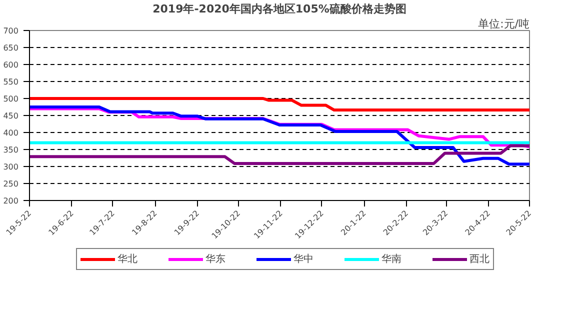 The image size is (576, 327). What do you see at coordinates (216, 259) in the screenshot?
I see `legend-label: 华东` at bounding box center [216, 259].